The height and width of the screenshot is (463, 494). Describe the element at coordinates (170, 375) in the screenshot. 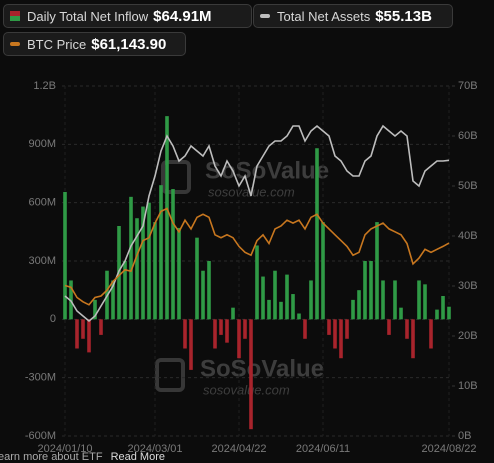

I see `watermark-logo` at that location.